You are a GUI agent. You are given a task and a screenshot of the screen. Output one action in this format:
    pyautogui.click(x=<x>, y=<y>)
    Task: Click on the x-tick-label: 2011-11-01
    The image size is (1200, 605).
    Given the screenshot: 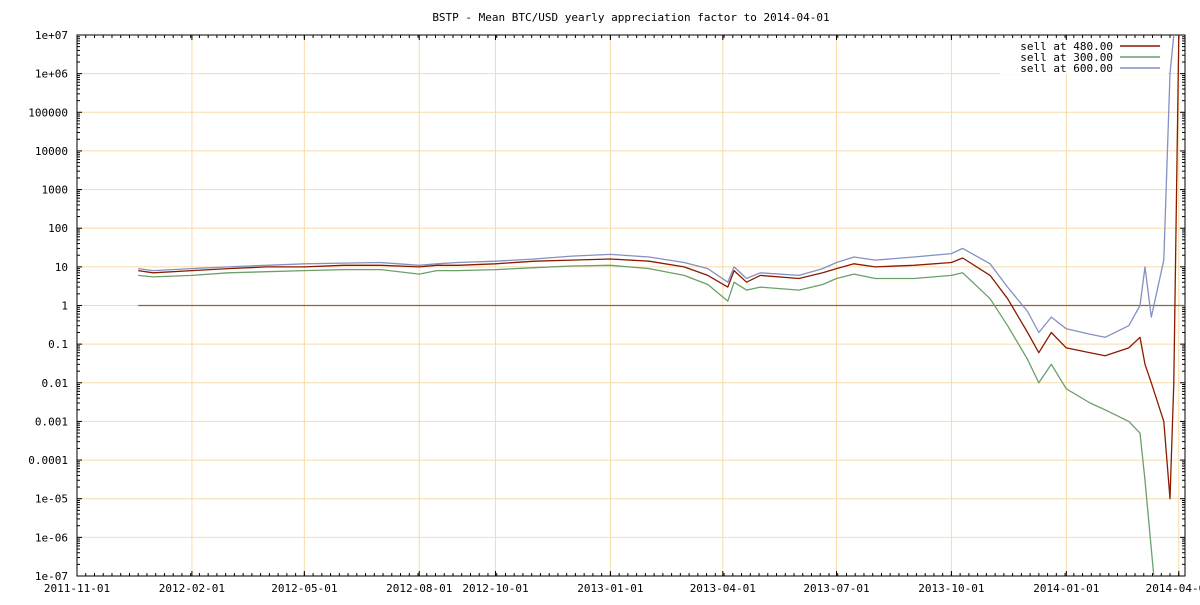 What is the action you would take?
    pyautogui.click(x=77, y=588)
    